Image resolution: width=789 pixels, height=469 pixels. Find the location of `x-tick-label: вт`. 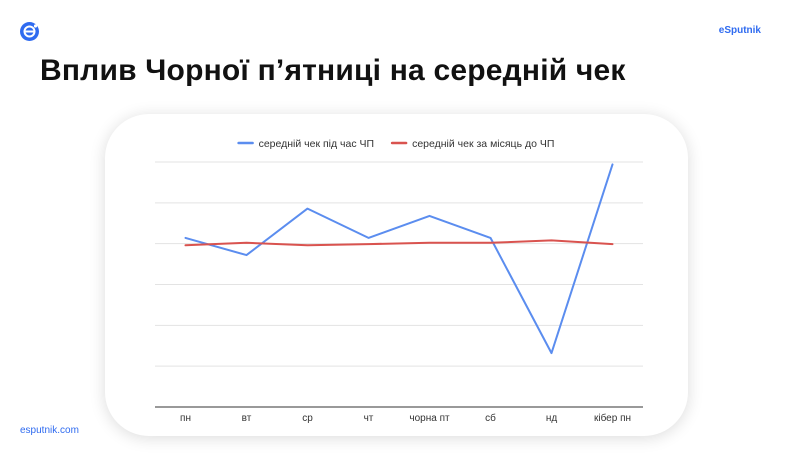

x-tick-label: вт is located at coordinates (247, 418).